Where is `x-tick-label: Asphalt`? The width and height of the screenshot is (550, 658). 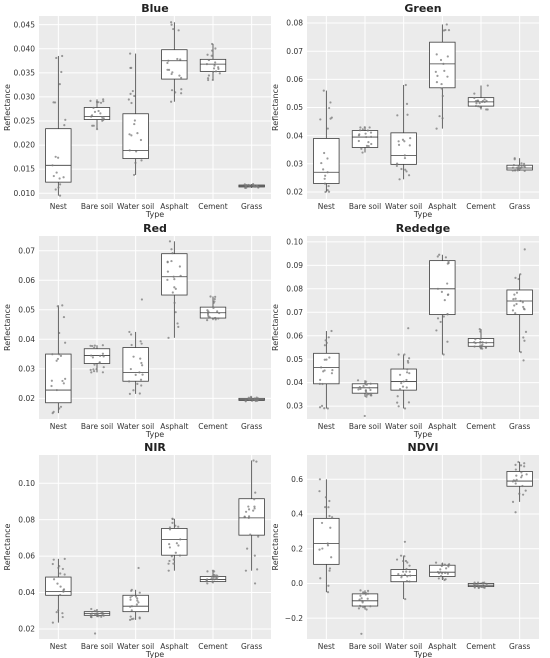
x-tick-label: Asphalt is located at coordinates (442, 646).